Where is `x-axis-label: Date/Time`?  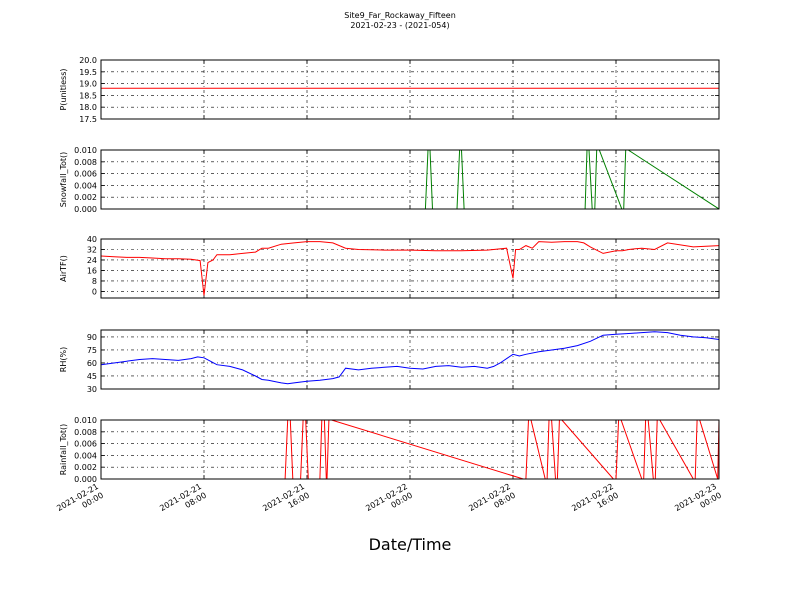
x-axis-label: Date/Time is located at coordinates (410, 544).